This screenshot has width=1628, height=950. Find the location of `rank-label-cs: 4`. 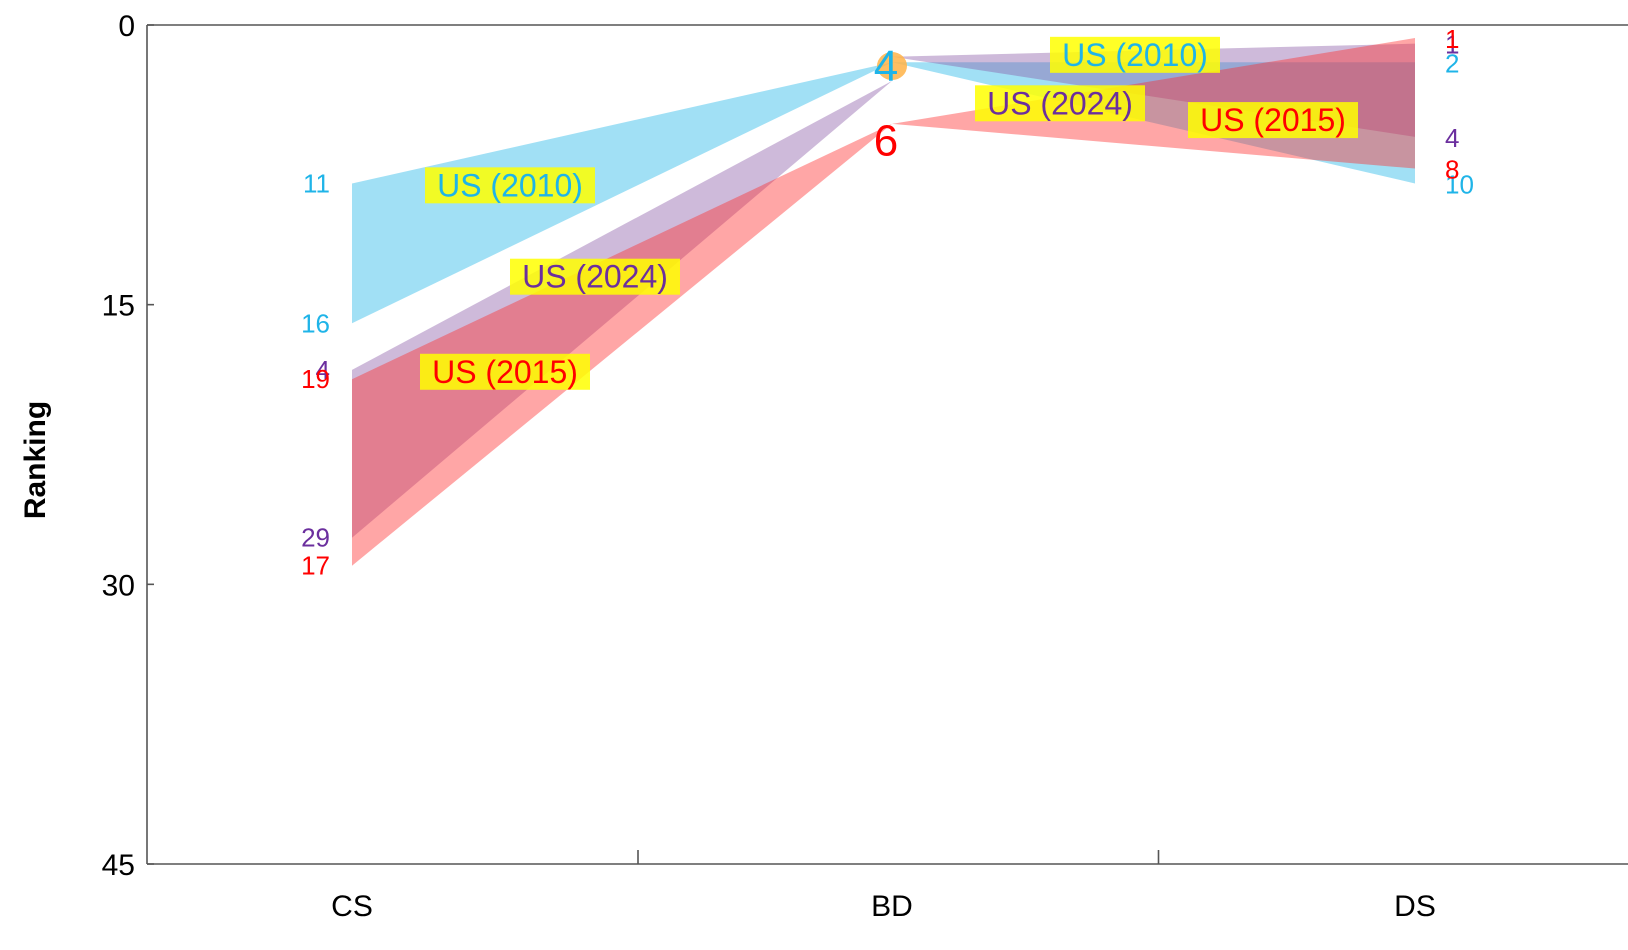

rank-label-cs: 4 is located at coordinates (323, 370).